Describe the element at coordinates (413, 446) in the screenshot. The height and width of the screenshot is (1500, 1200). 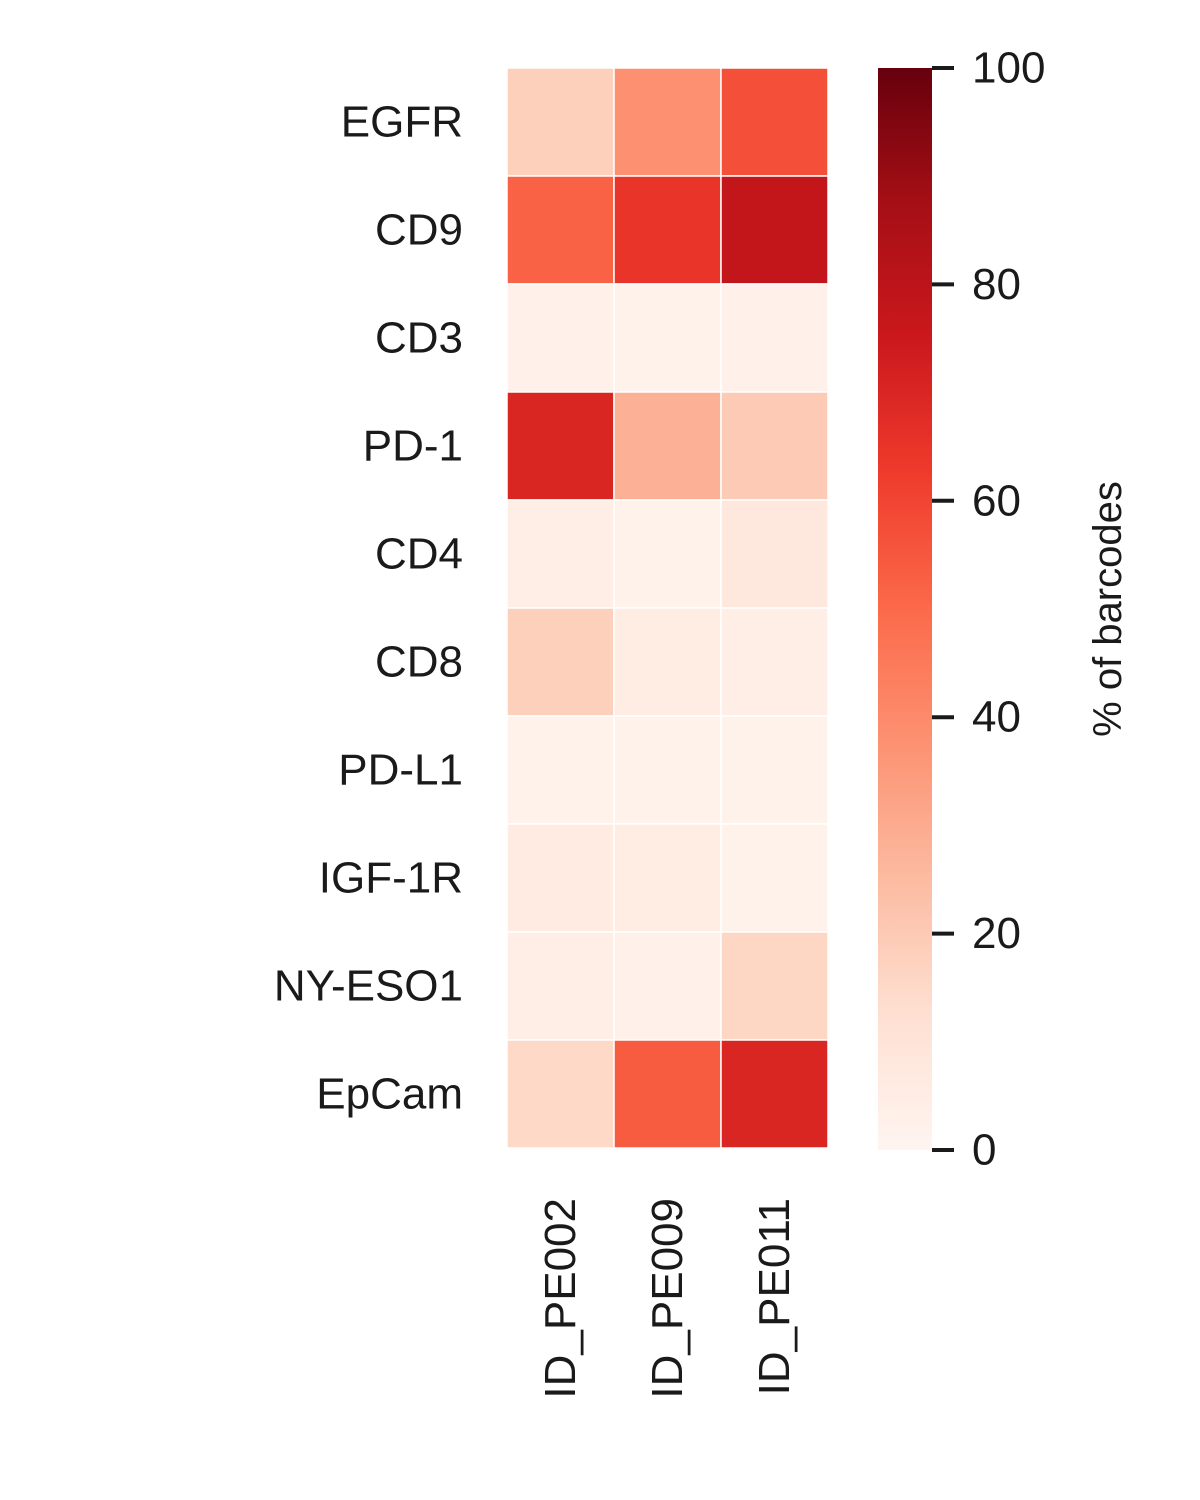
I see `row-label-pd-1: PD-1` at that location.